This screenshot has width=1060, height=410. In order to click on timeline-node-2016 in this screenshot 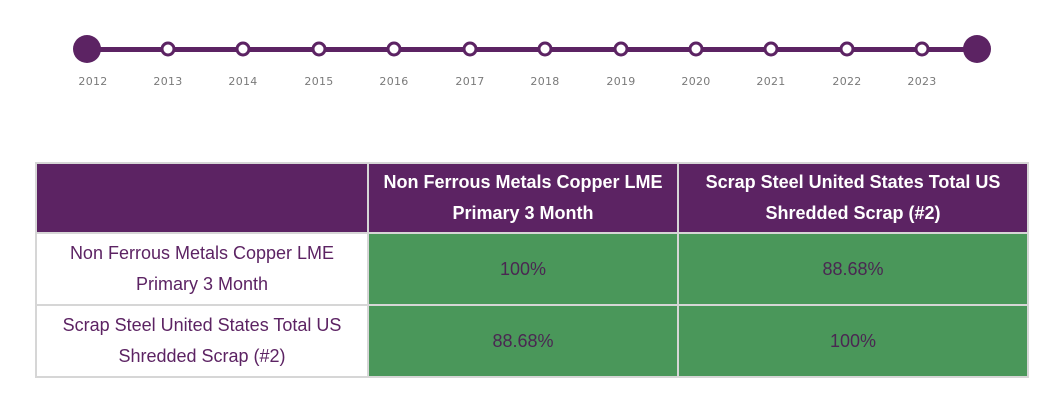, I will do `click(394, 49)`.